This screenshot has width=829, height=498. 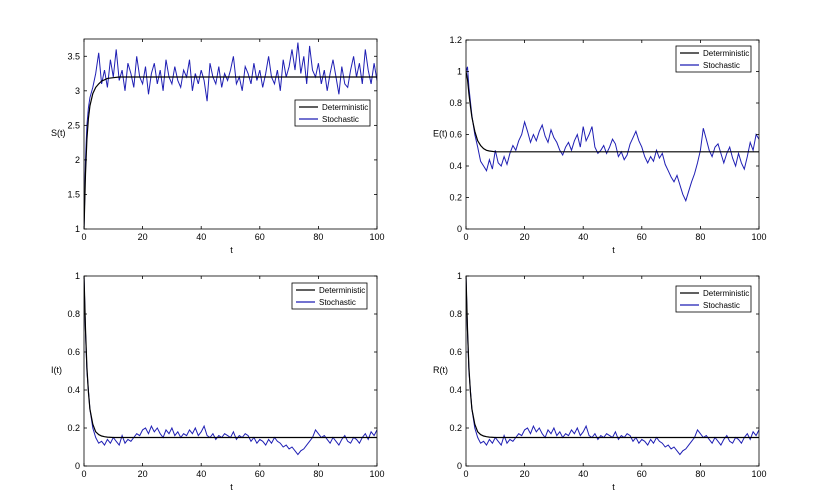 What do you see at coordinates (56, 370) in the screenshot?
I see `y-axis-label: I(t)` at bounding box center [56, 370].